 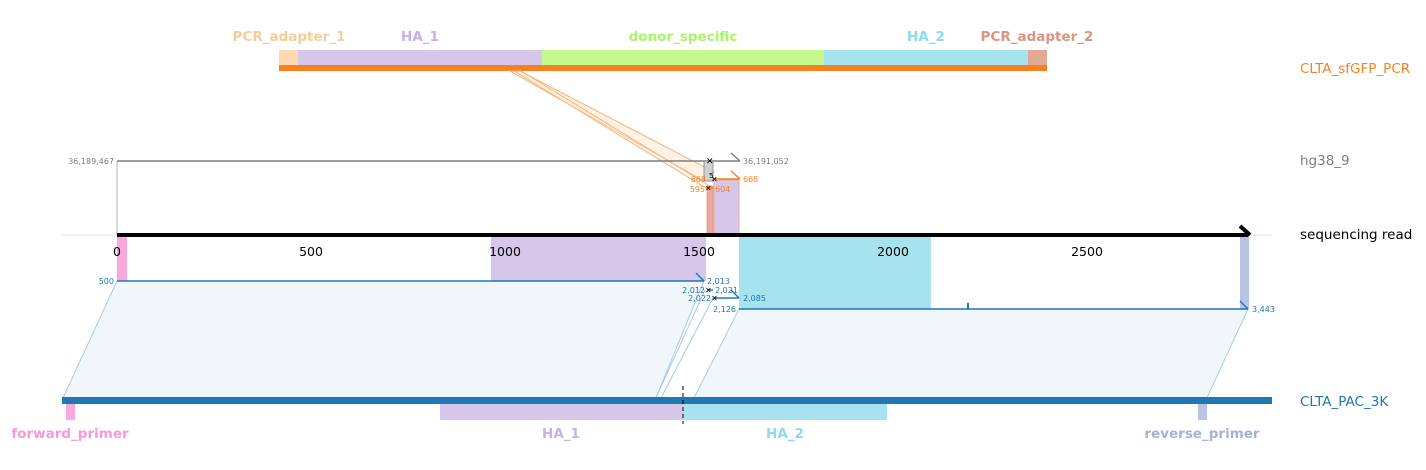 What do you see at coordinates (699, 298) in the screenshot?
I see `ref-coord-d: 2,022` at bounding box center [699, 298].